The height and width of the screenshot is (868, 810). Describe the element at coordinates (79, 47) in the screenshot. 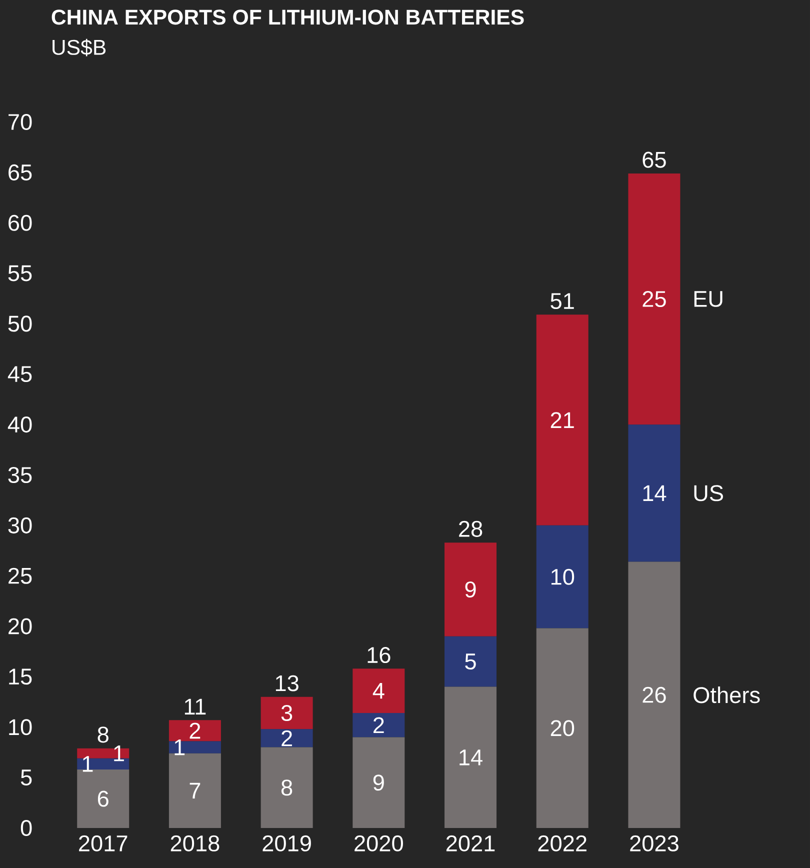

I see `chart-subtitle: US$B` at that location.